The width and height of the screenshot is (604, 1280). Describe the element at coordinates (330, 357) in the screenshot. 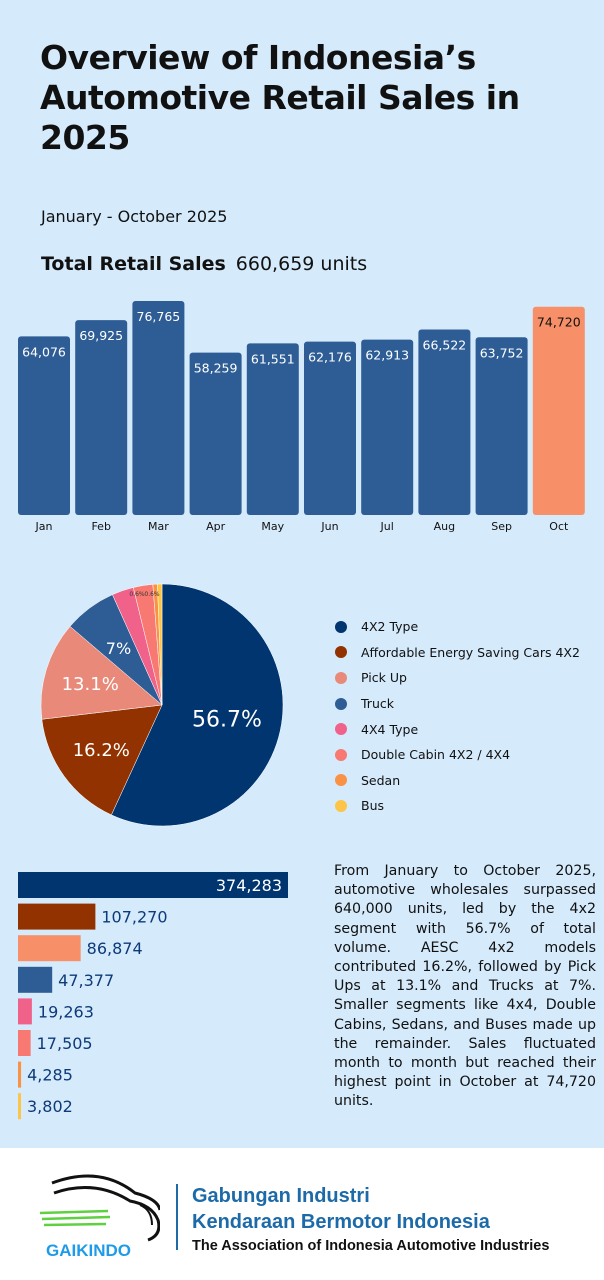

I see `bar-value-label: 62,176` at that location.